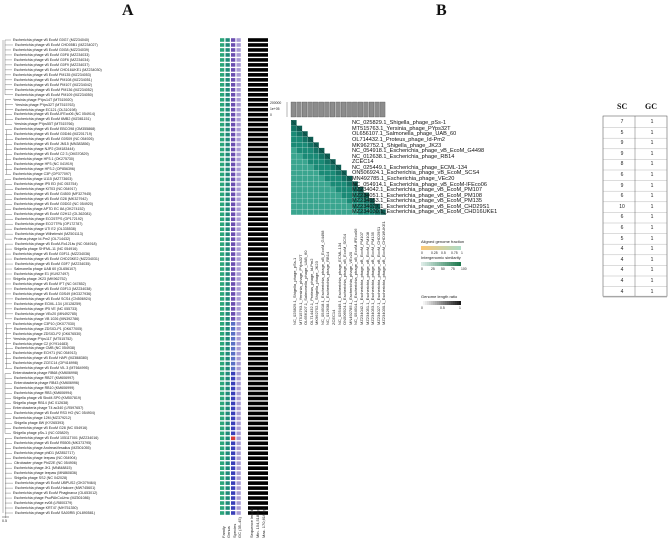 The height and width of the screenshot is (541, 669). I want to click on heatmap-row-label: MT515763.1_Yersinia_phage_PYps32T, so click(401, 128).